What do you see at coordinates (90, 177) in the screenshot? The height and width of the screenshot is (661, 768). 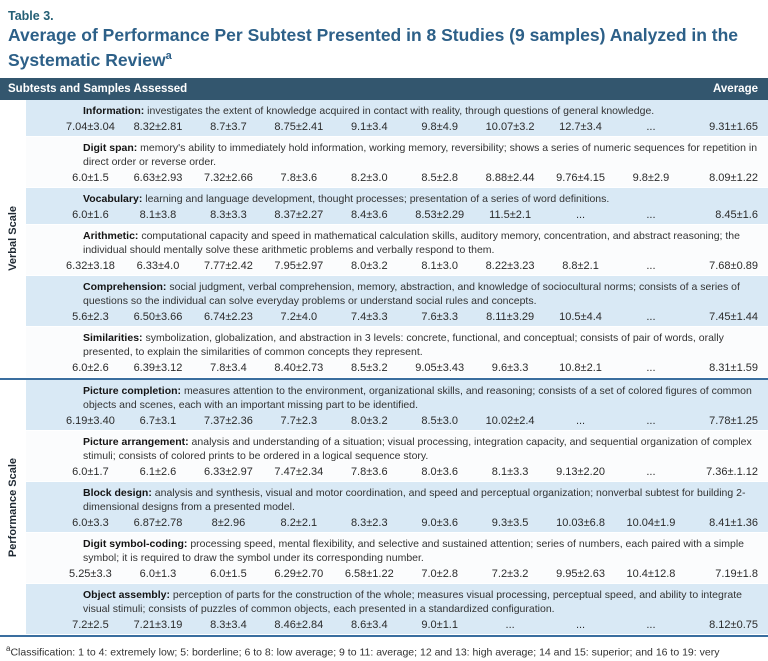 I see `data-cell: 6.0±1.5` at bounding box center [90, 177].